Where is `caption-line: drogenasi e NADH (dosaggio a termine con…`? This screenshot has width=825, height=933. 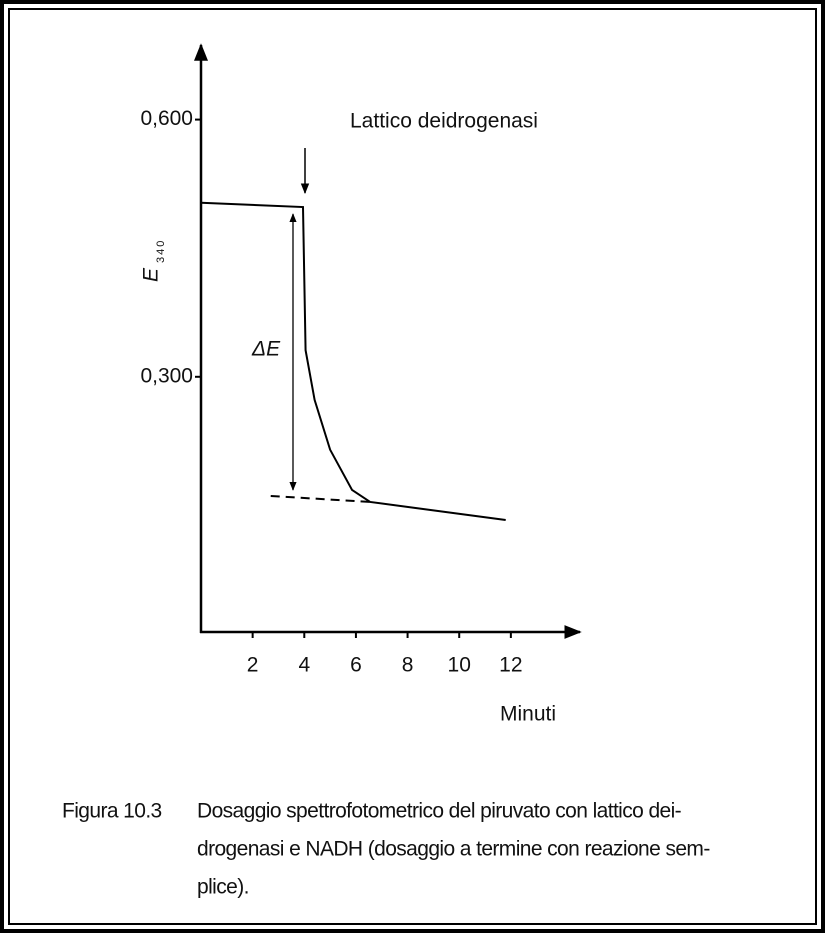
caption-line: drogenasi e NADH (dosaggio a termine con… is located at coordinates (453, 849).